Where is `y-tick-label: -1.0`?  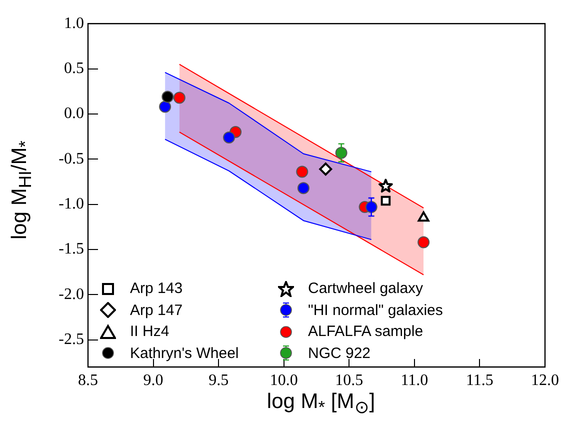
y-tick-label: -1.0 is located at coordinates (71, 204).